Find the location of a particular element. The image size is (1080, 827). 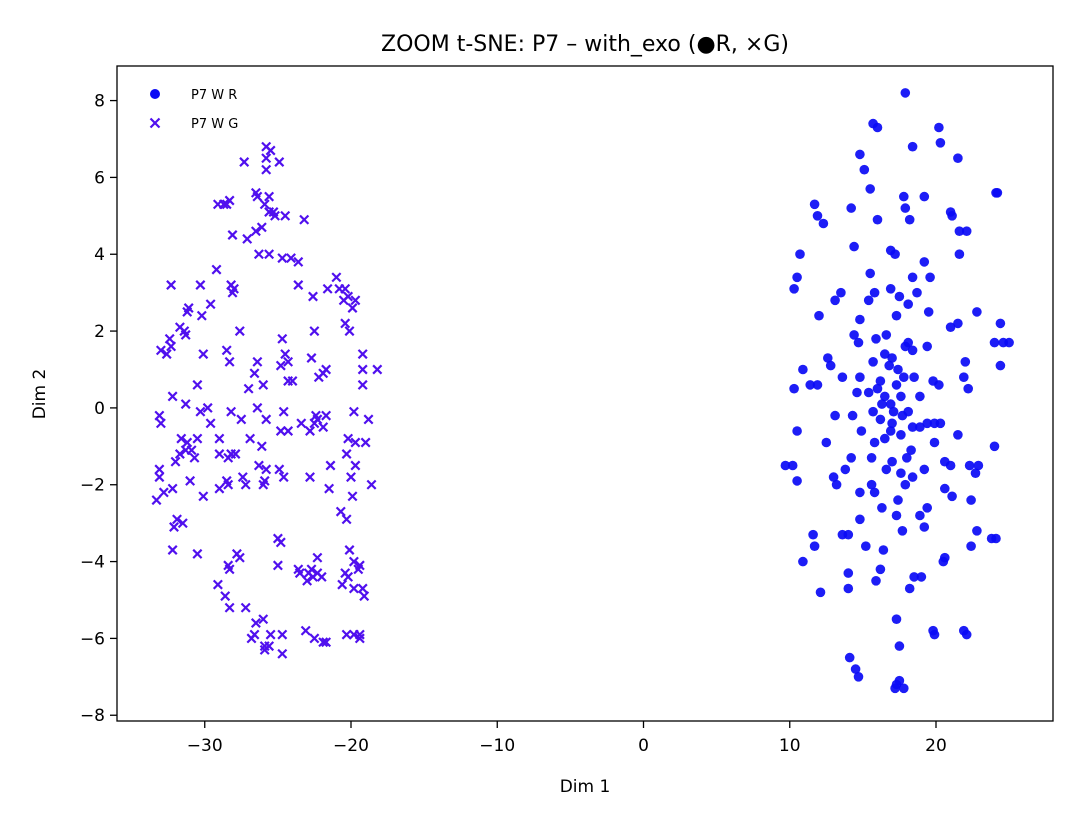

legend-label-g: P7 W G is located at coordinates (214, 124).